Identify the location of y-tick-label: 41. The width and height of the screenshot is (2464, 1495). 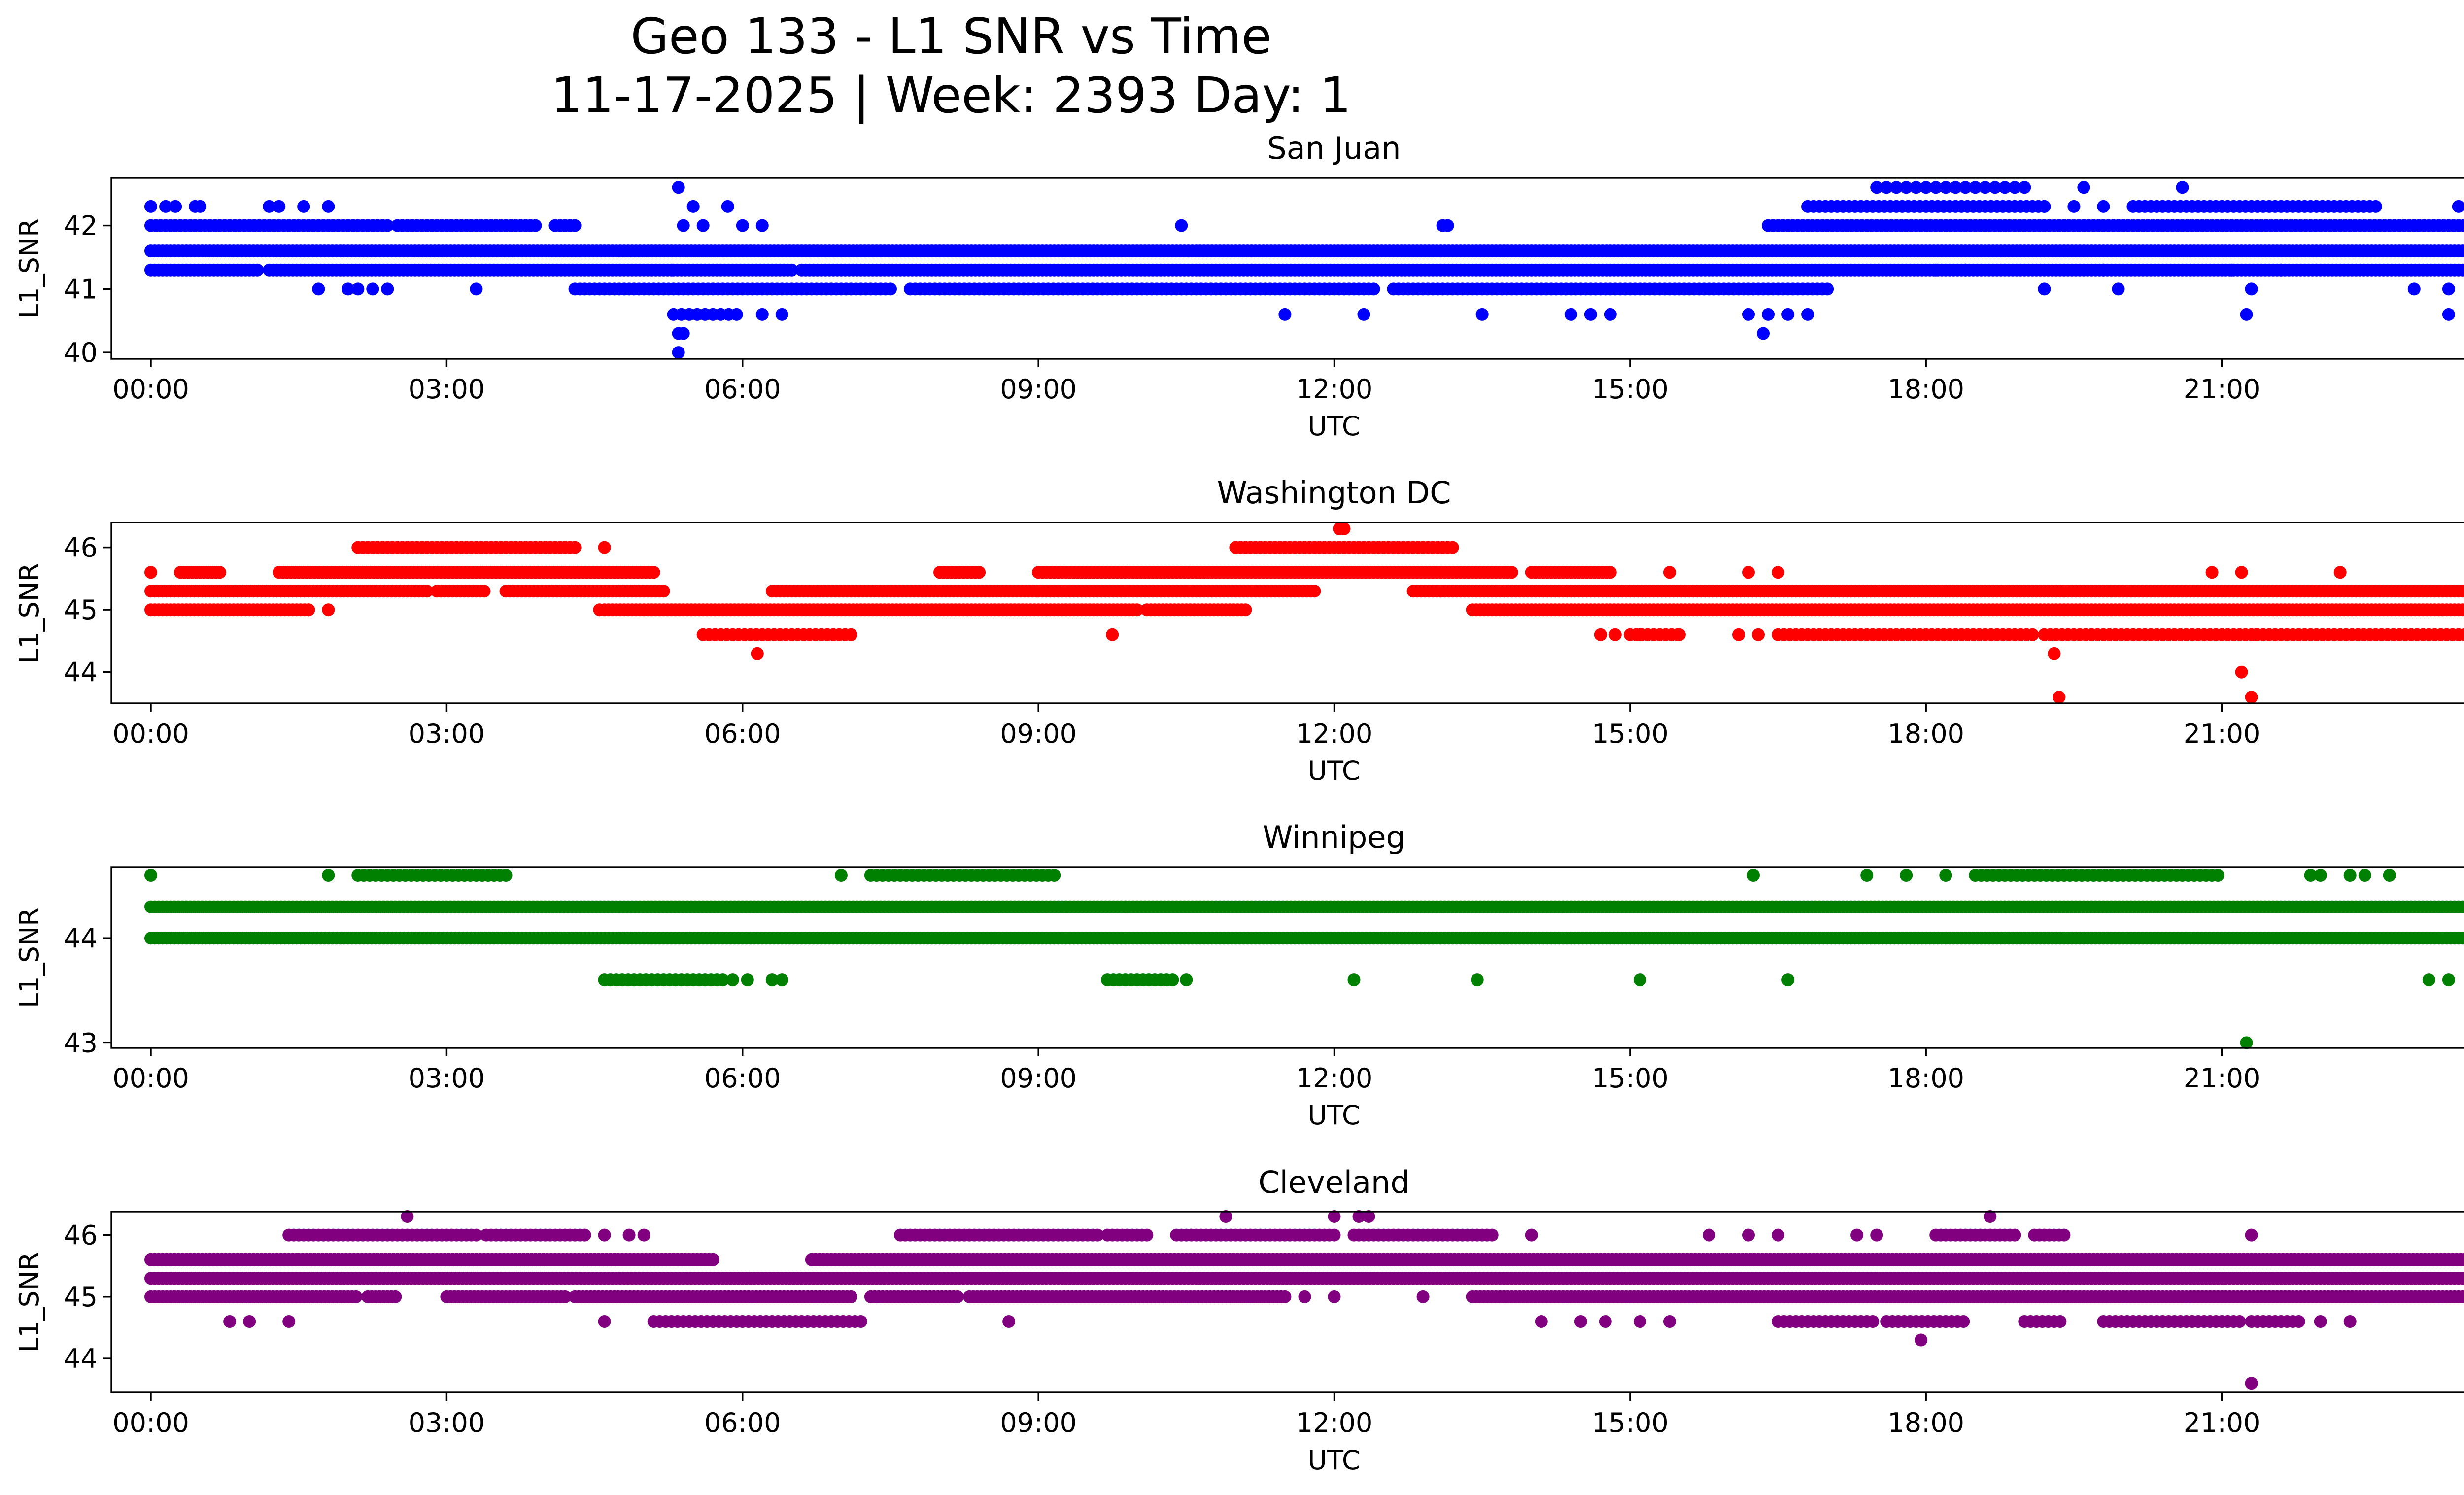
(81, 289).